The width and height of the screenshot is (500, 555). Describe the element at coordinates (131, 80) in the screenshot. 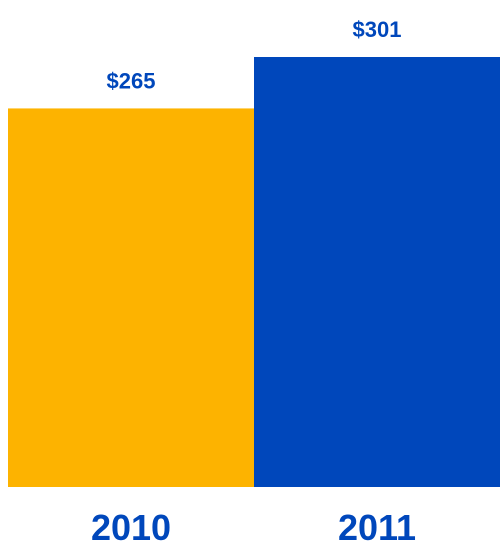

I see `data-label-2010: $265` at that location.